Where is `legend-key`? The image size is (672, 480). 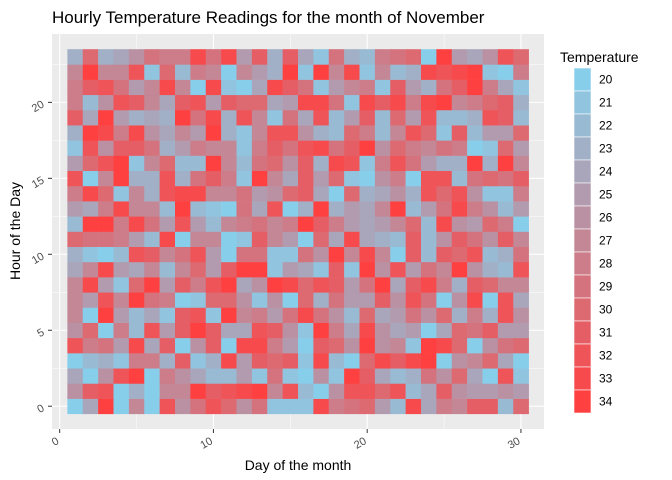 legend-key is located at coordinates (582, 286).